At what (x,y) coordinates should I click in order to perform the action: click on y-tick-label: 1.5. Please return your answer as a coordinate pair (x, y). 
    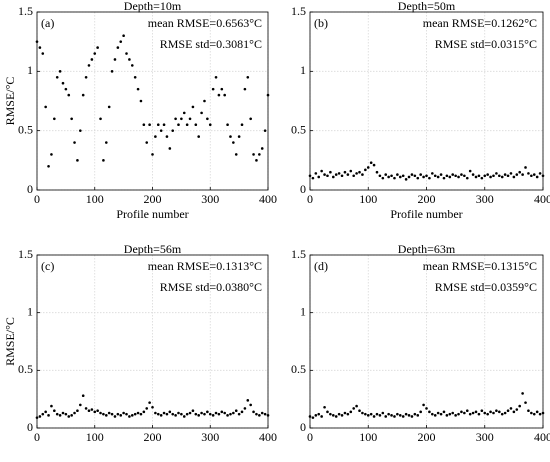
    Looking at the image, I should click on (298, 254).